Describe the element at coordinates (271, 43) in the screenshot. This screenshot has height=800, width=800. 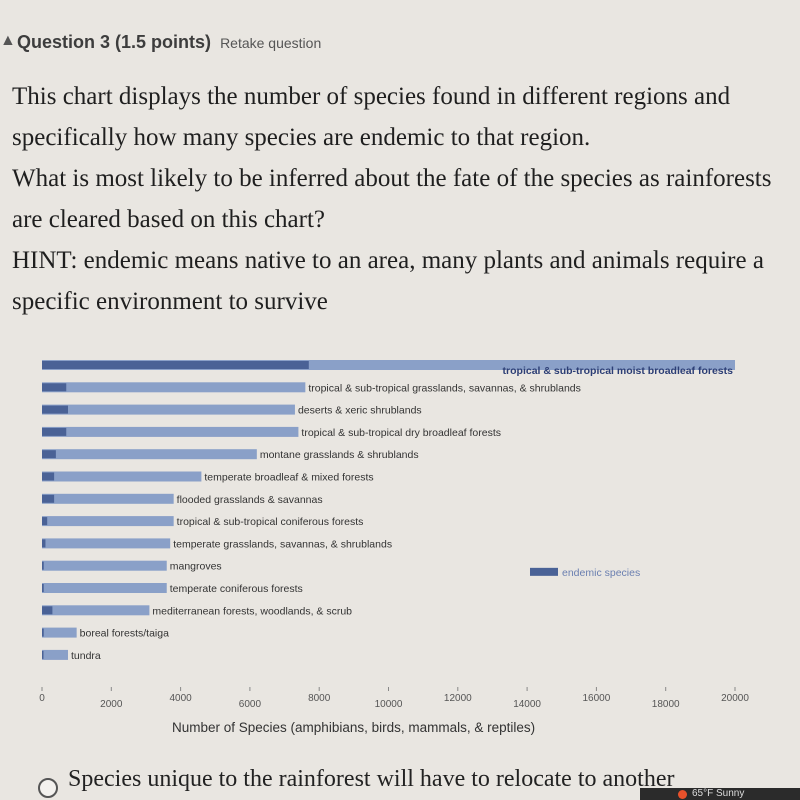
I see `retake-label: Retake question` at that location.